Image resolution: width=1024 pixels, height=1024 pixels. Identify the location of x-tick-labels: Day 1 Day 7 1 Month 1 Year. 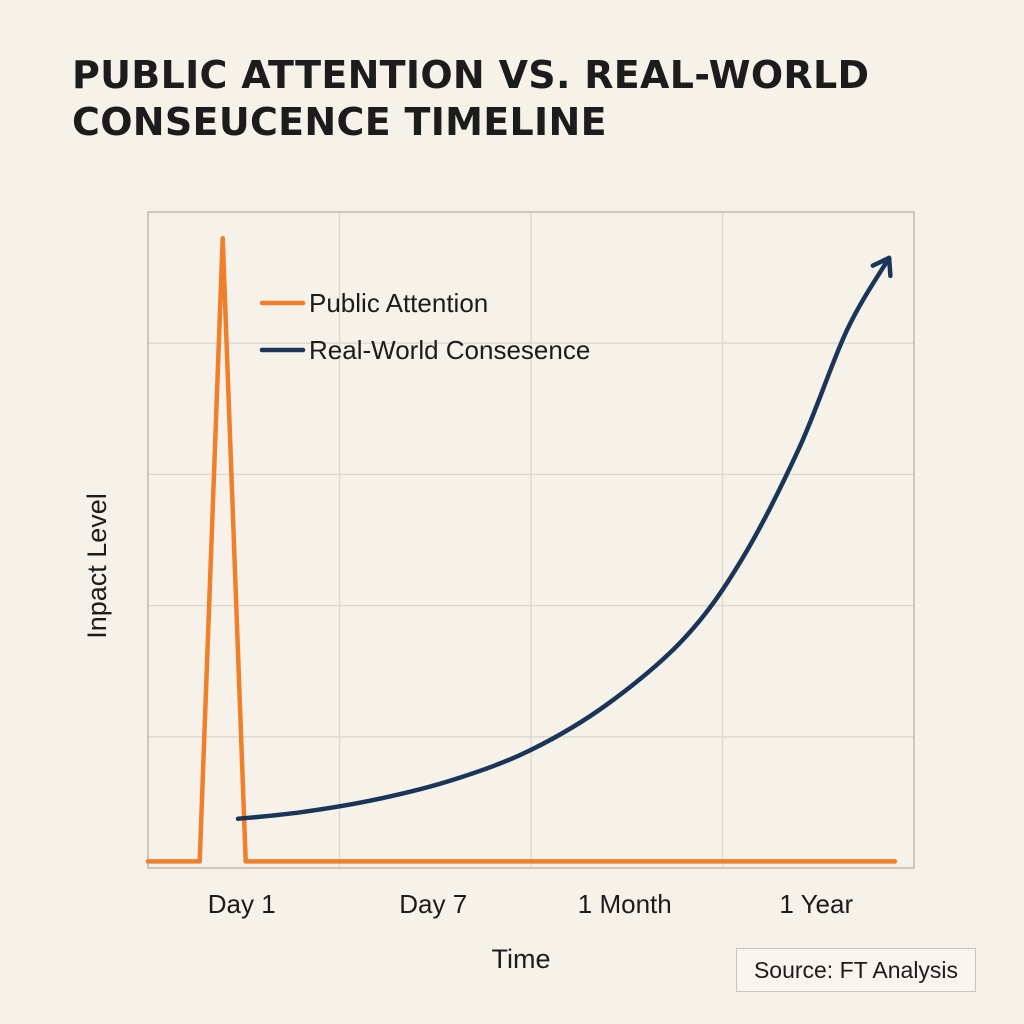
(531, 904).